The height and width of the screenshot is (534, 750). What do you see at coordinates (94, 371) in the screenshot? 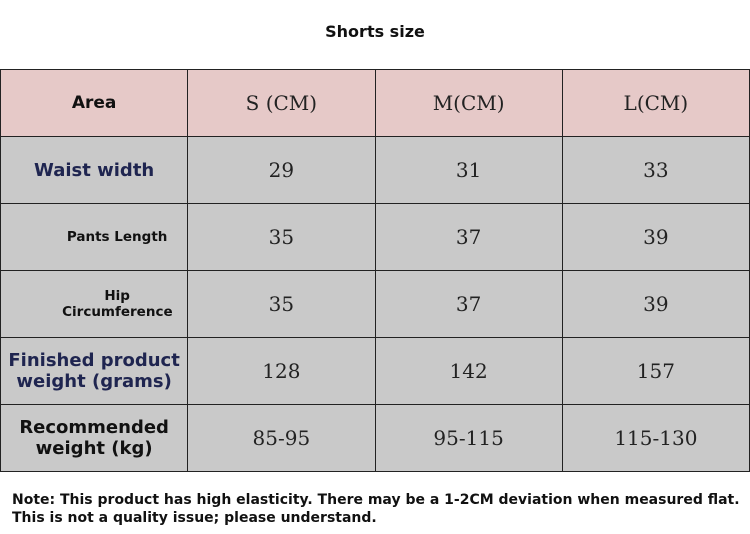
I see `row-label: Finished product weight (grams)` at bounding box center [94, 371].